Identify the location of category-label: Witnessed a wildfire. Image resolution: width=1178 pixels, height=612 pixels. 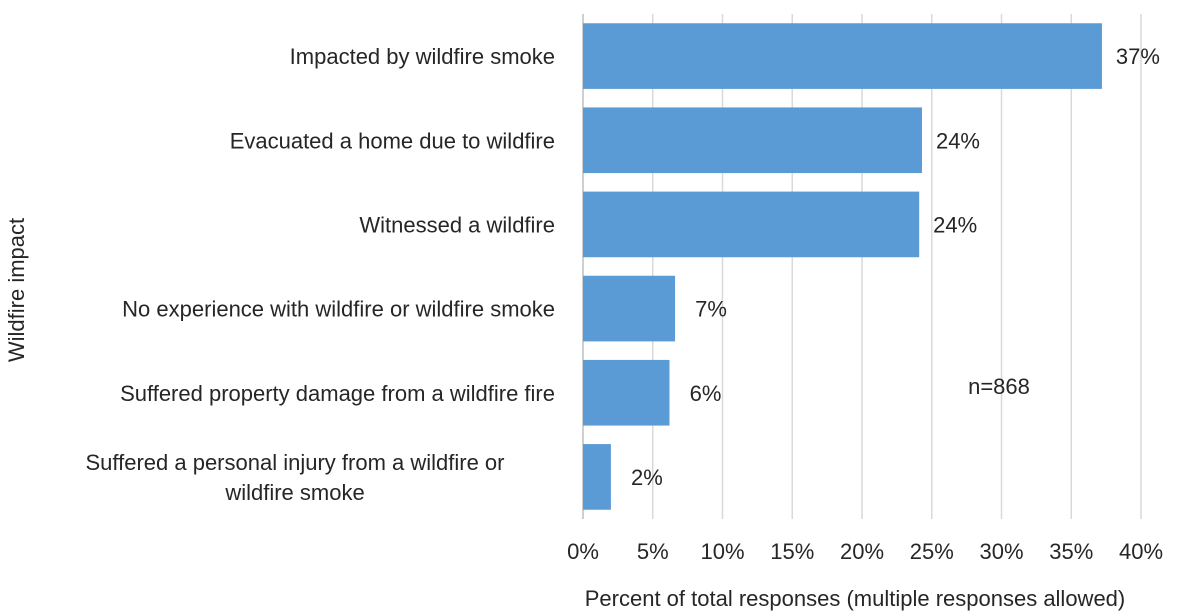
(457, 224).